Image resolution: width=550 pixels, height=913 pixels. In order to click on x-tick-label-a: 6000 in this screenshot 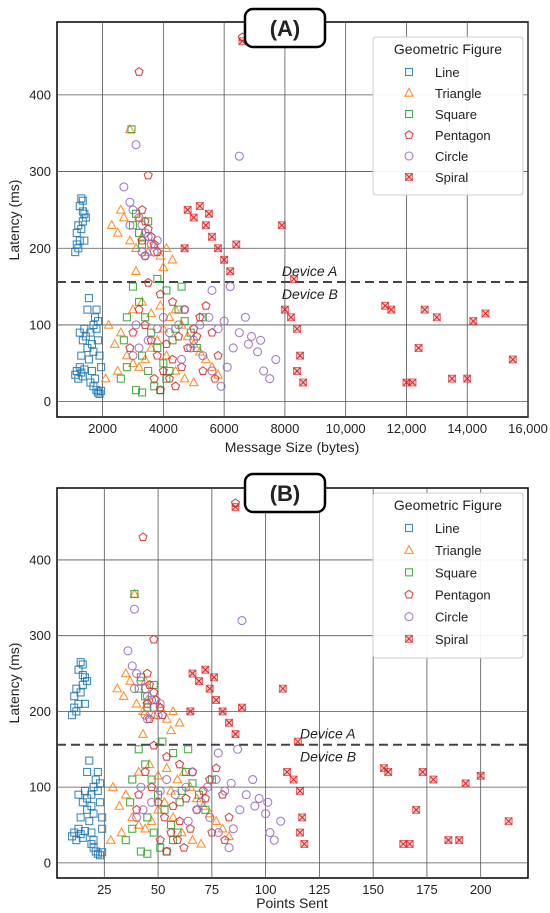, I will do `click(224, 428)`.